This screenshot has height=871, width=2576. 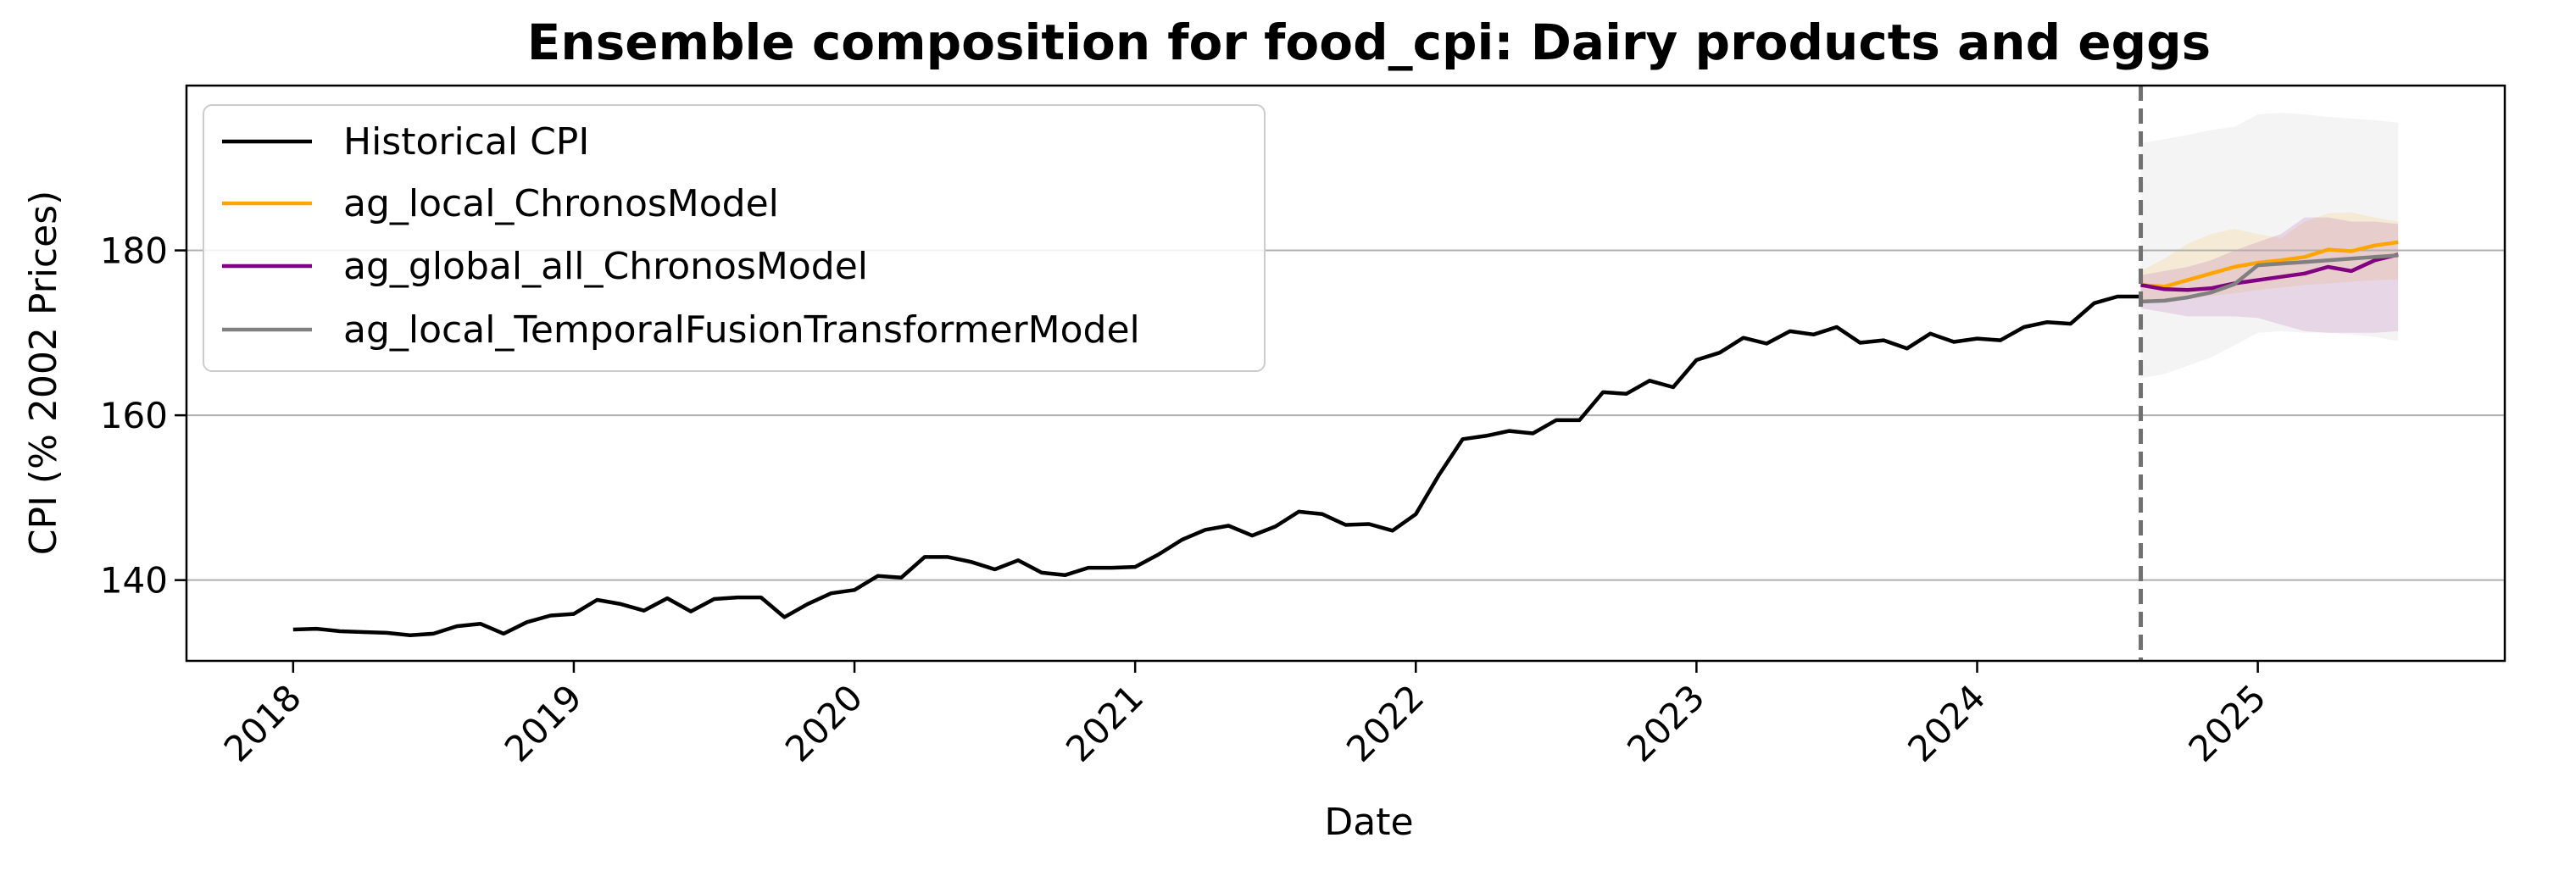 What do you see at coordinates (2269, 272) in the screenshot?
I see `line-ag-global-all-chronosmodel` at bounding box center [2269, 272].